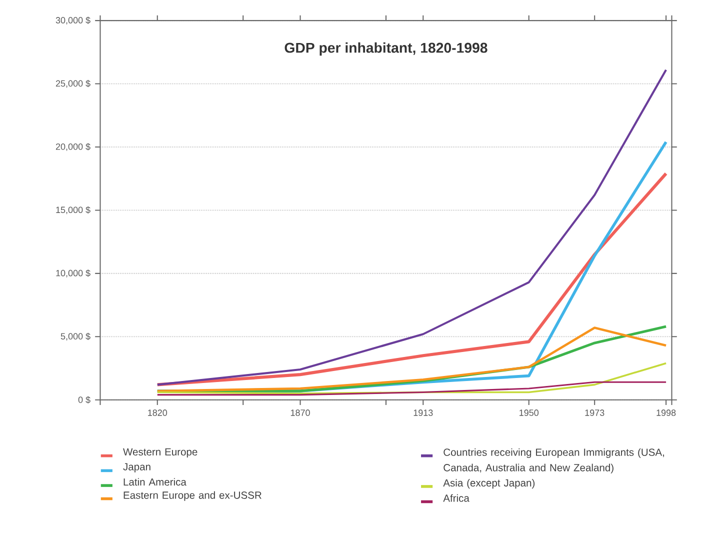 The width and height of the screenshot is (701, 550). Describe the element at coordinates (529, 413) in the screenshot. I see `x-tick-label: 1950` at that location.